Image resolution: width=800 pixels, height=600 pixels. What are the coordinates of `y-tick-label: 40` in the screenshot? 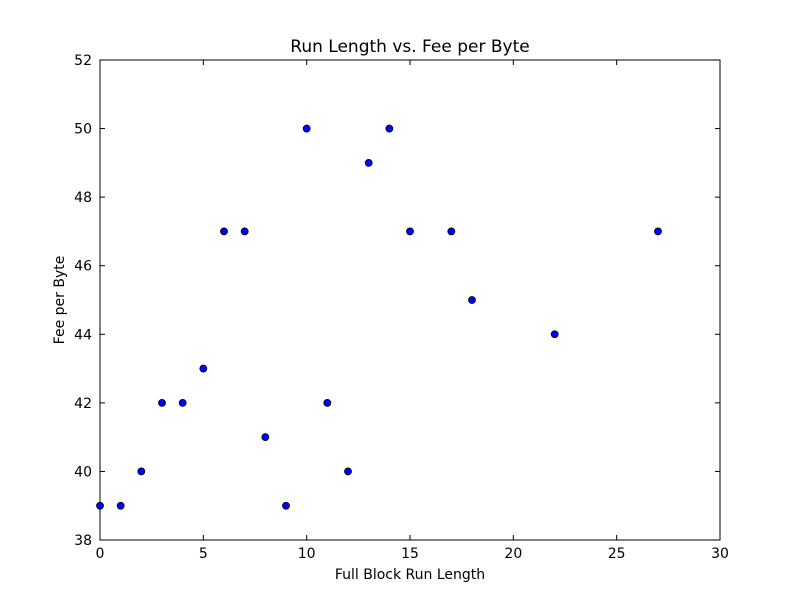 It's located at (83, 472).